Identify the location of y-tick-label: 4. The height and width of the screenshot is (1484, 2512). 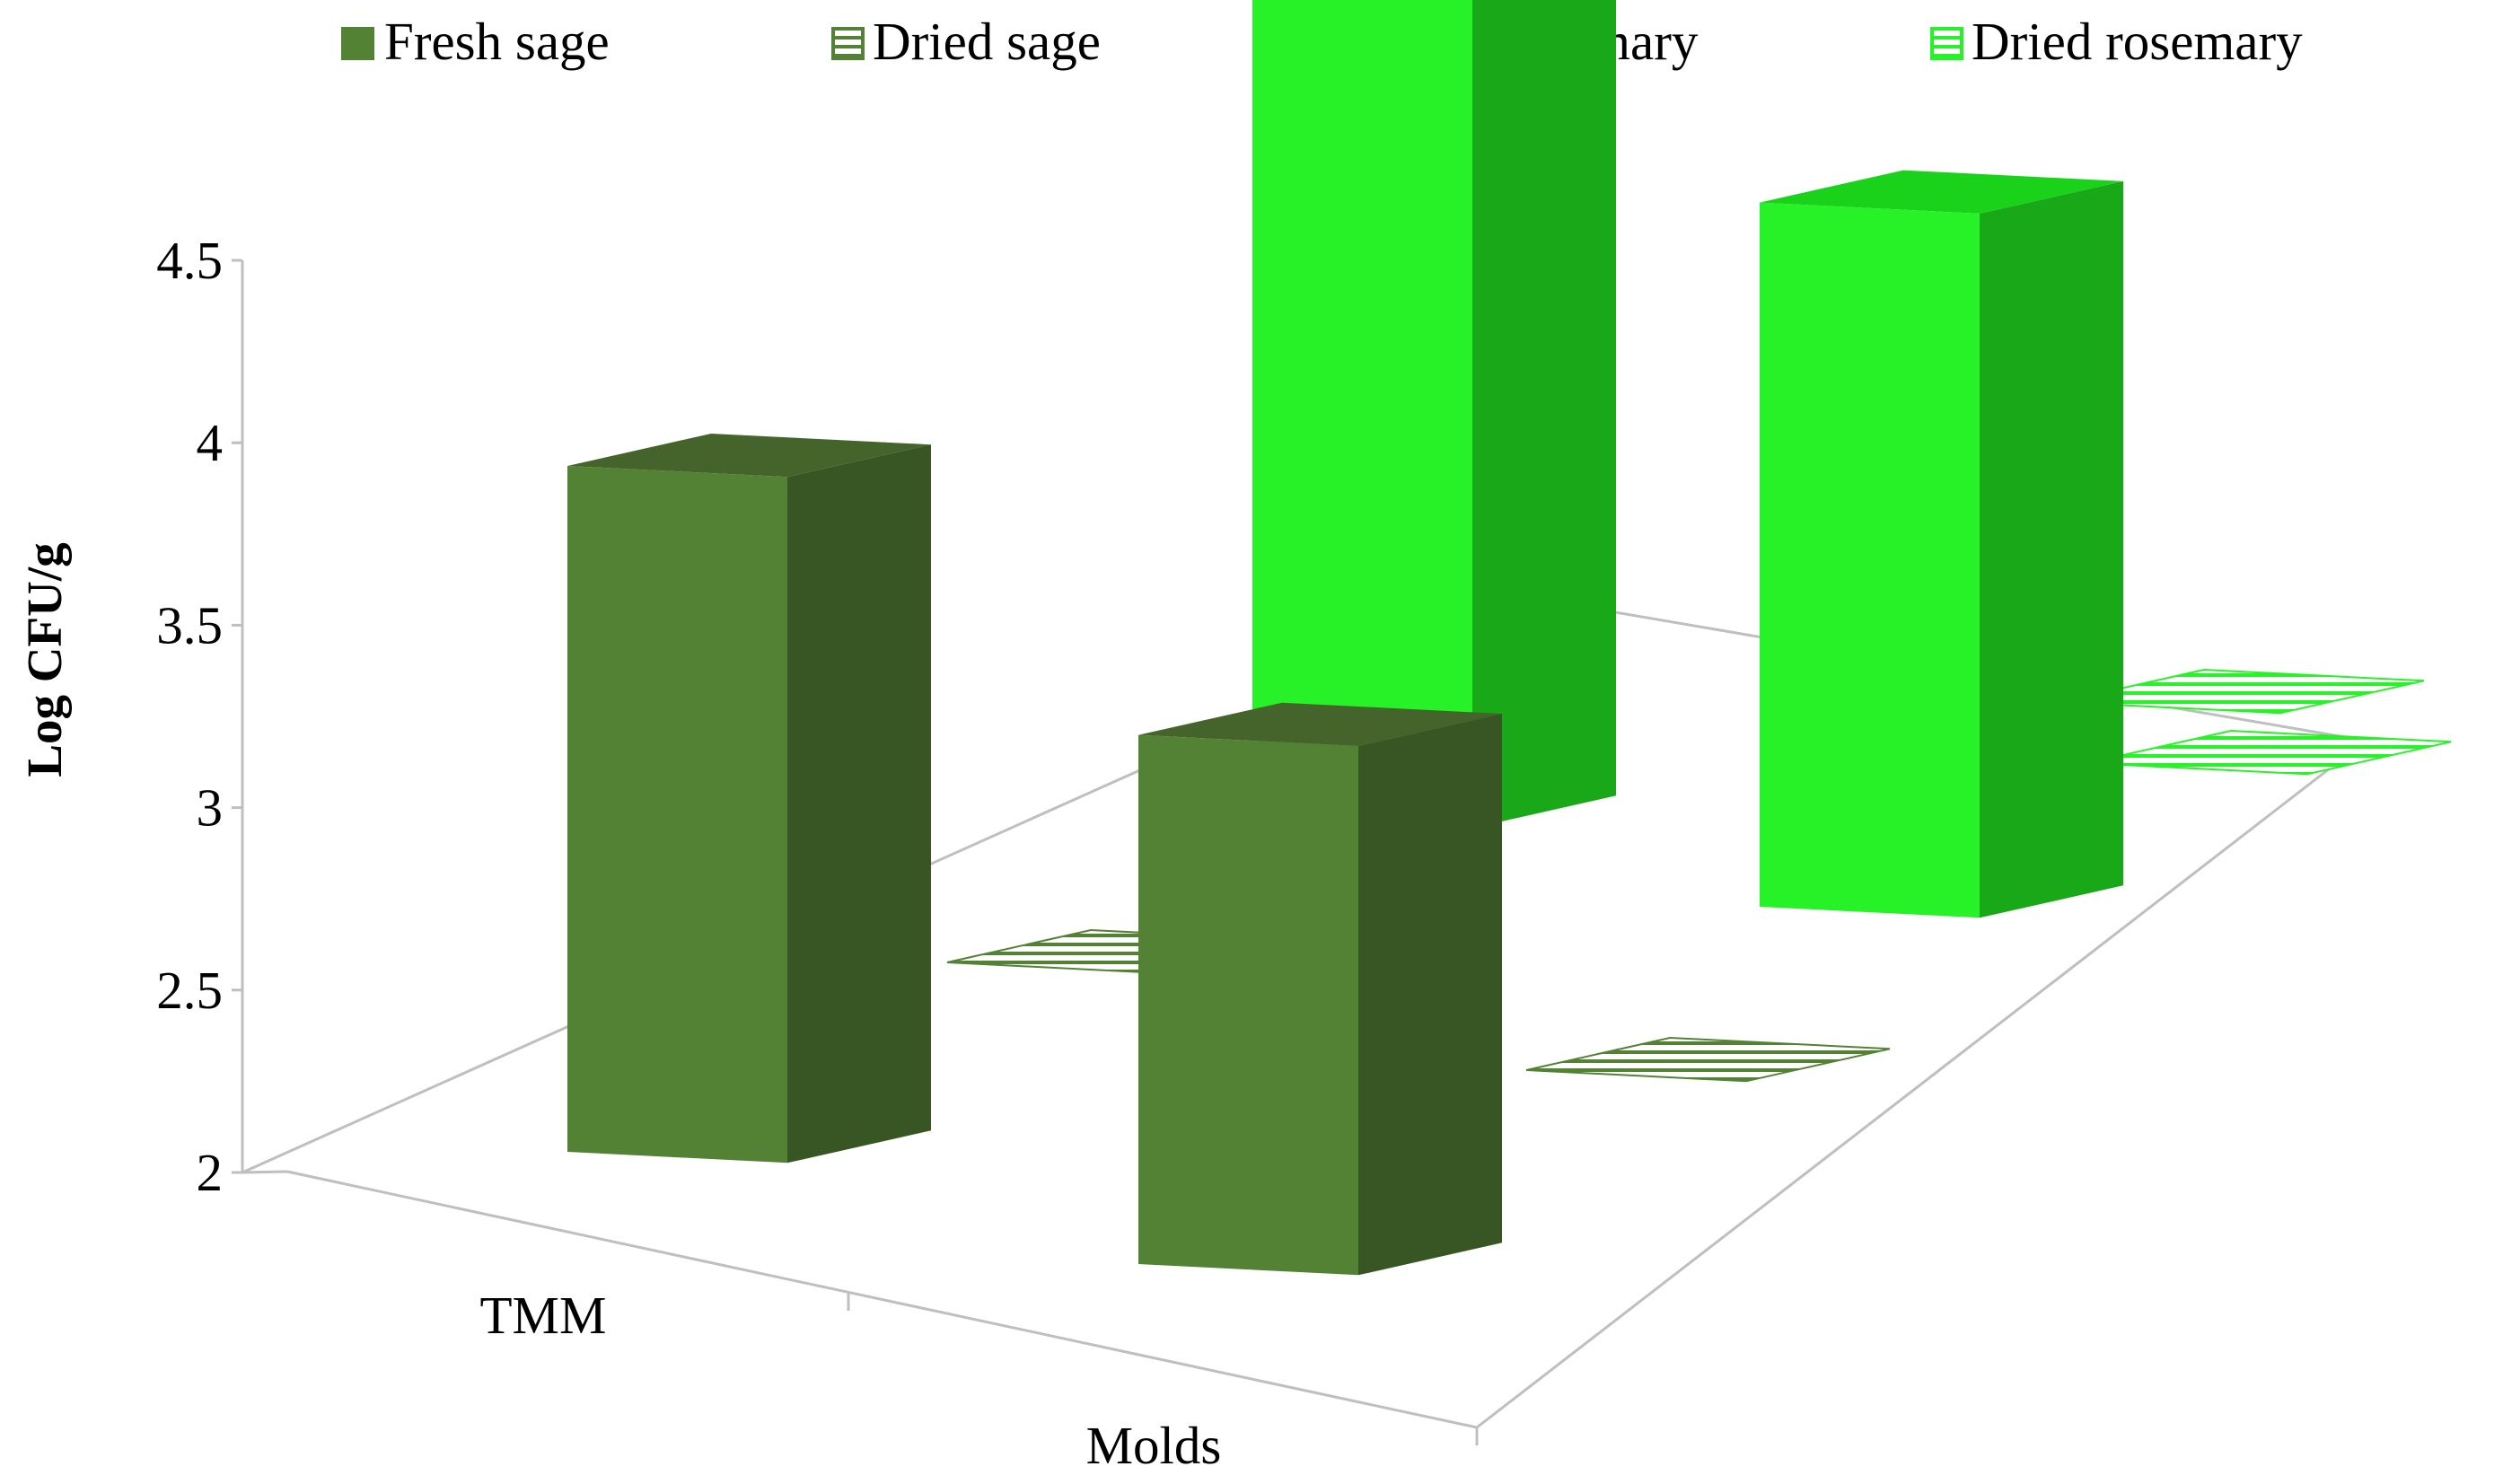
(211, 442).